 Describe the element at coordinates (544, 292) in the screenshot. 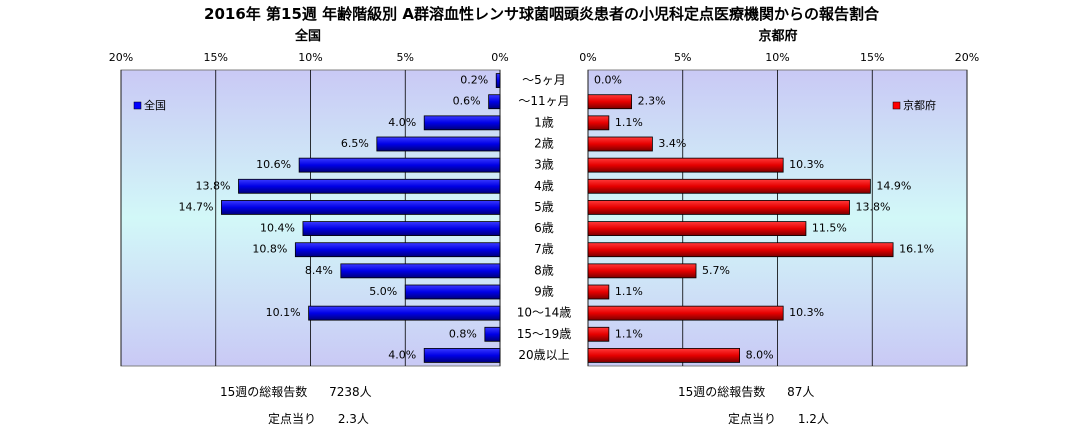

I see `category-label: 9歳` at that location.